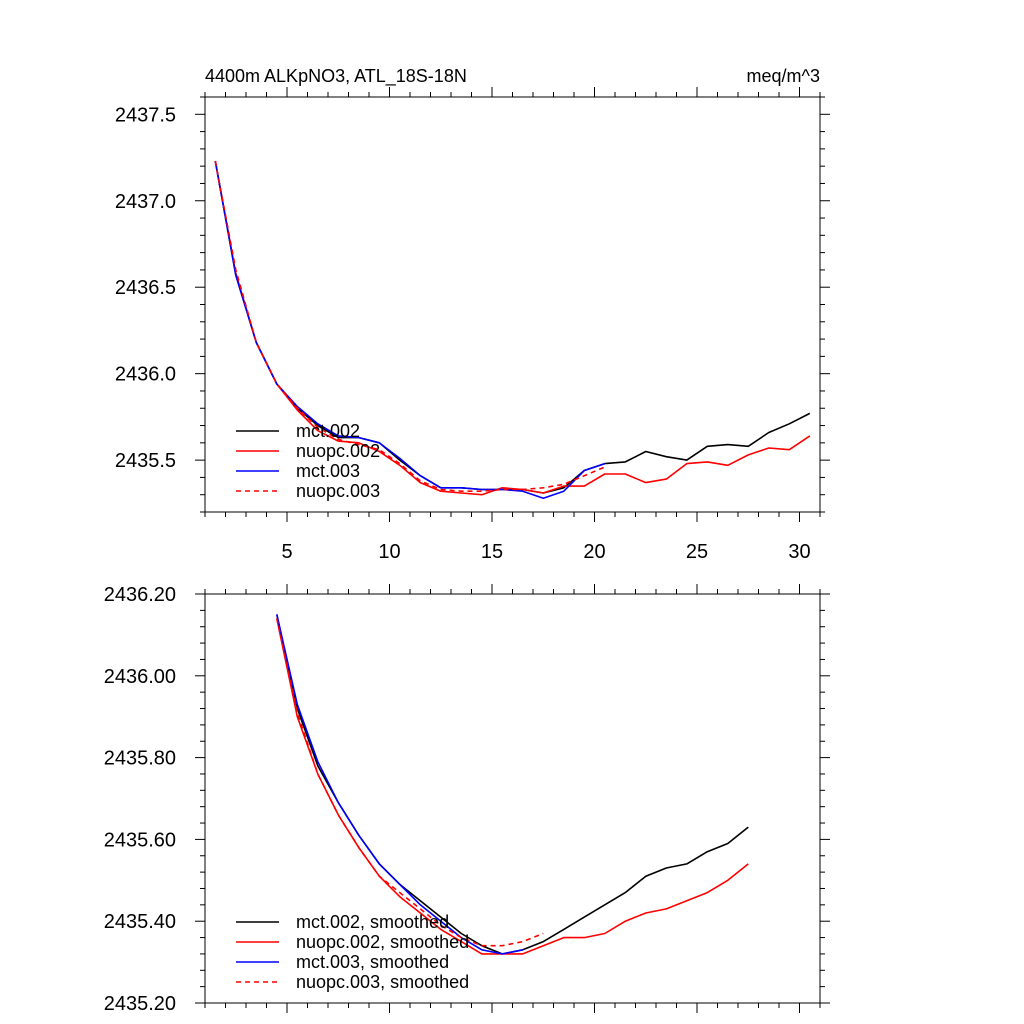  I want to click on x-tick-label: 15, so click(492, 552).